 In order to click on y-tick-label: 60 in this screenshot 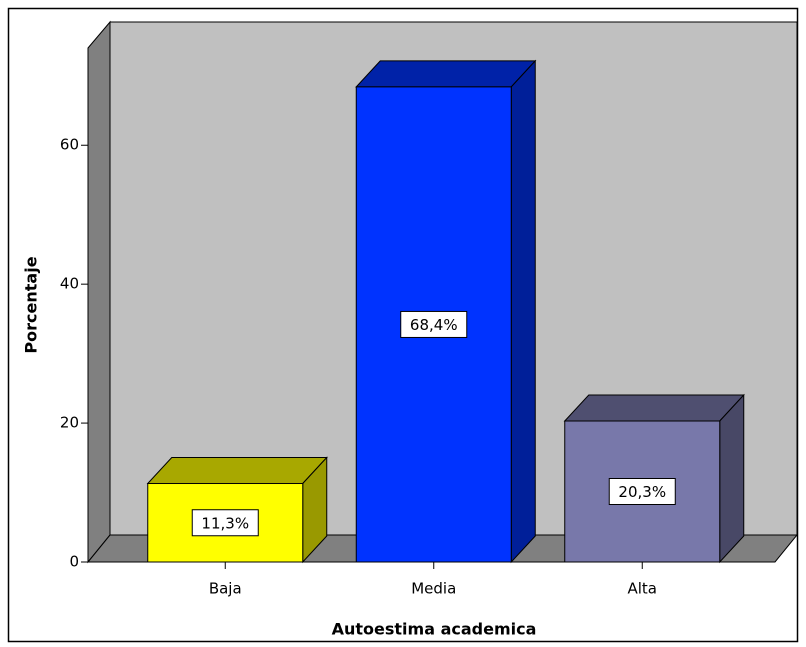, I will do `click(69, 145)`.